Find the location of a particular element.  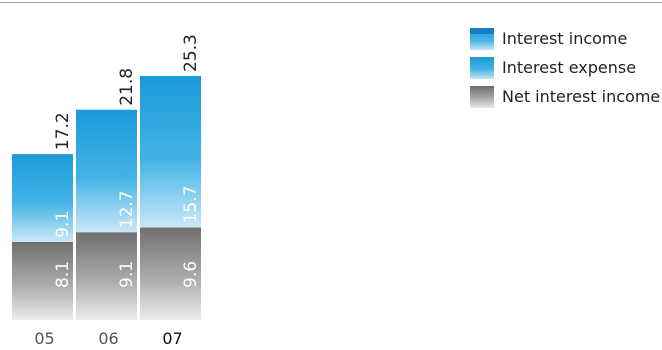

legend-item-net-interest-income: Net interest income is located at coordinates (565, 96).